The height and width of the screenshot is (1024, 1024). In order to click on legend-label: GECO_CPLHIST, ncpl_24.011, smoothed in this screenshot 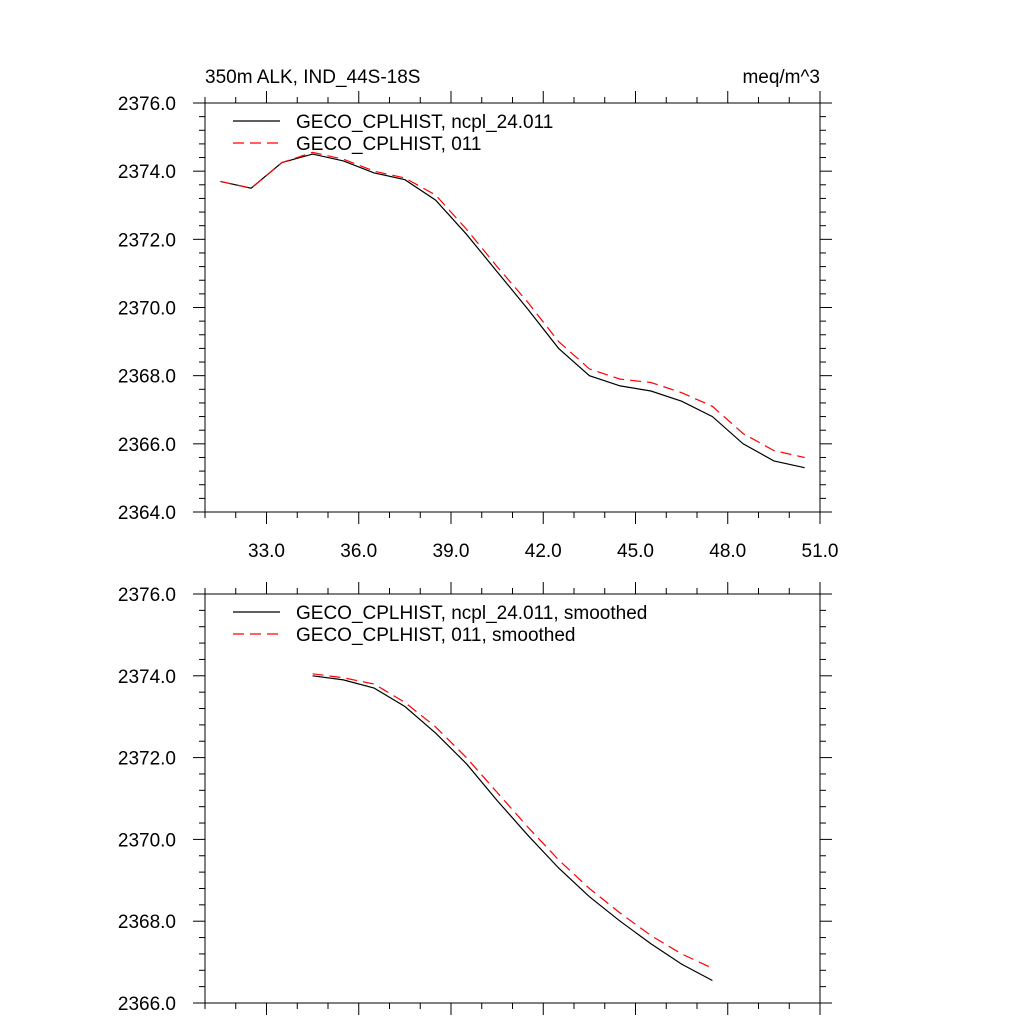, I will do `click(471, 613)`.